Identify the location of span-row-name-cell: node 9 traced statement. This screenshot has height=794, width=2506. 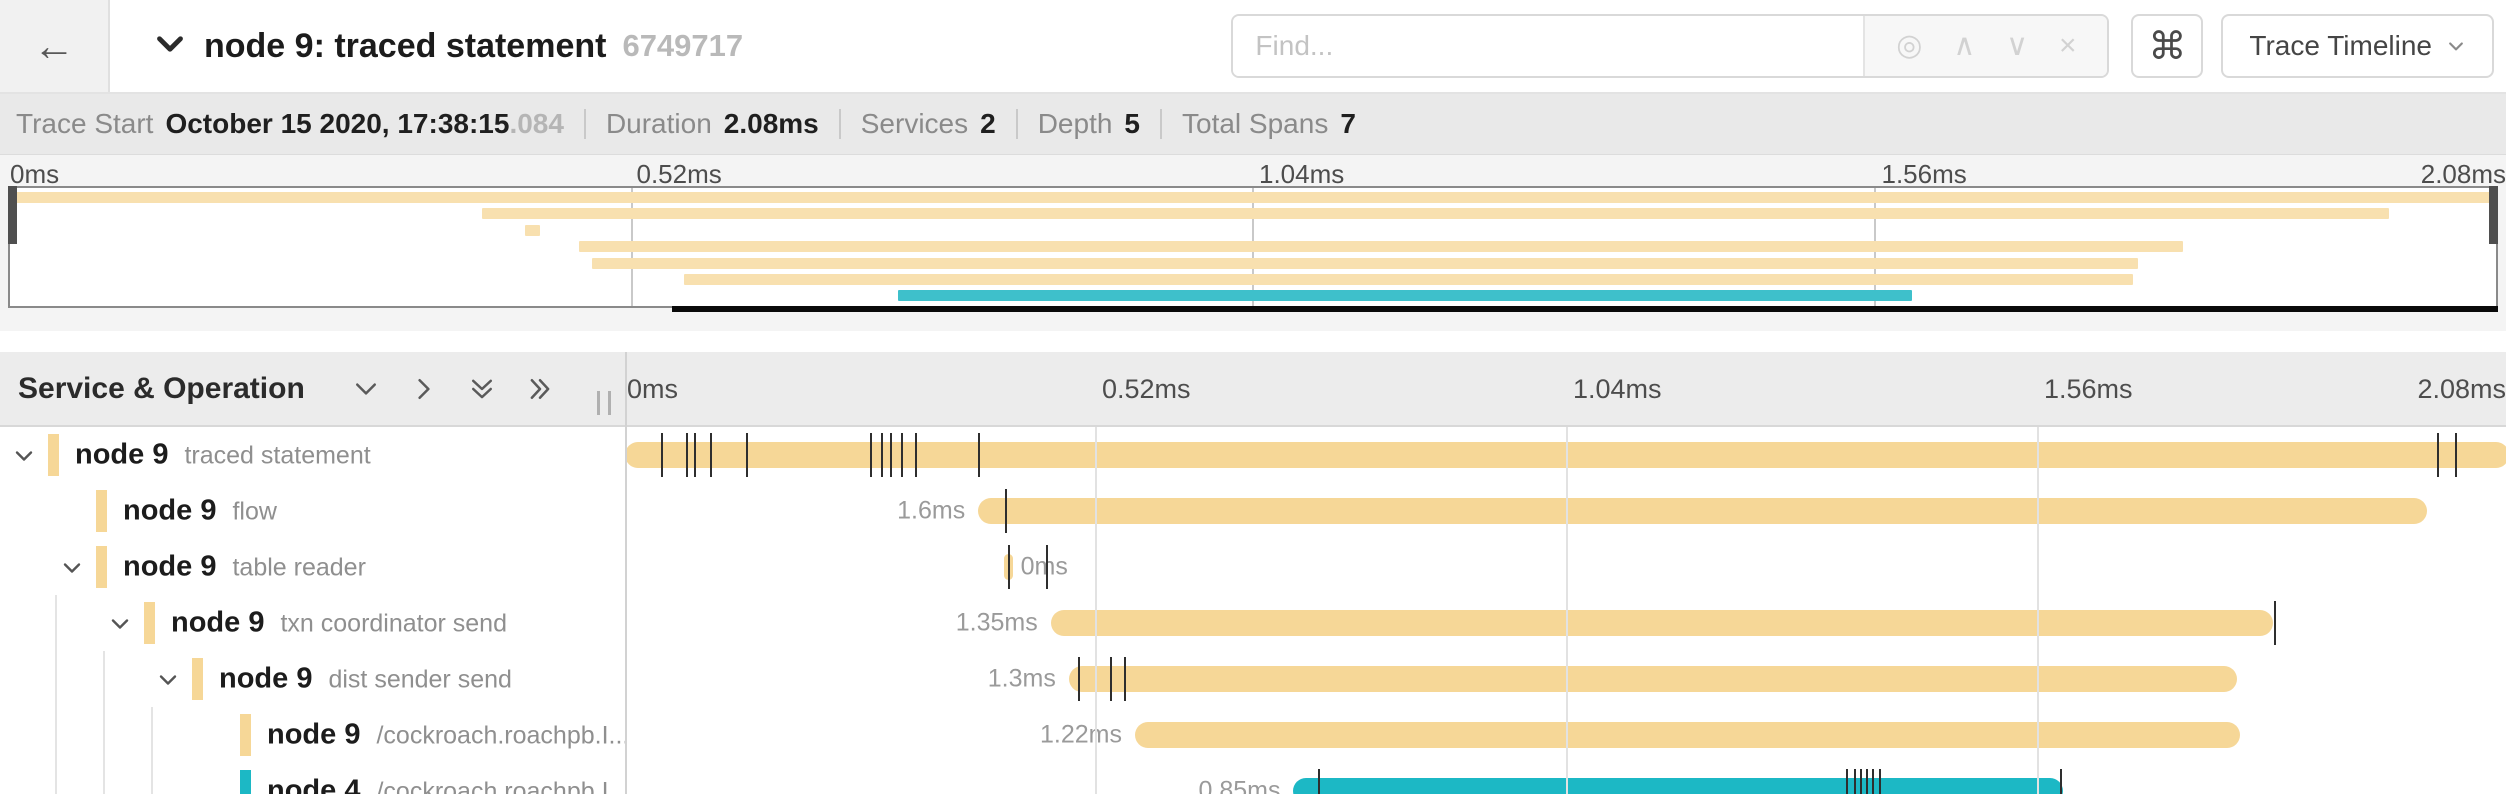
(312, 455).